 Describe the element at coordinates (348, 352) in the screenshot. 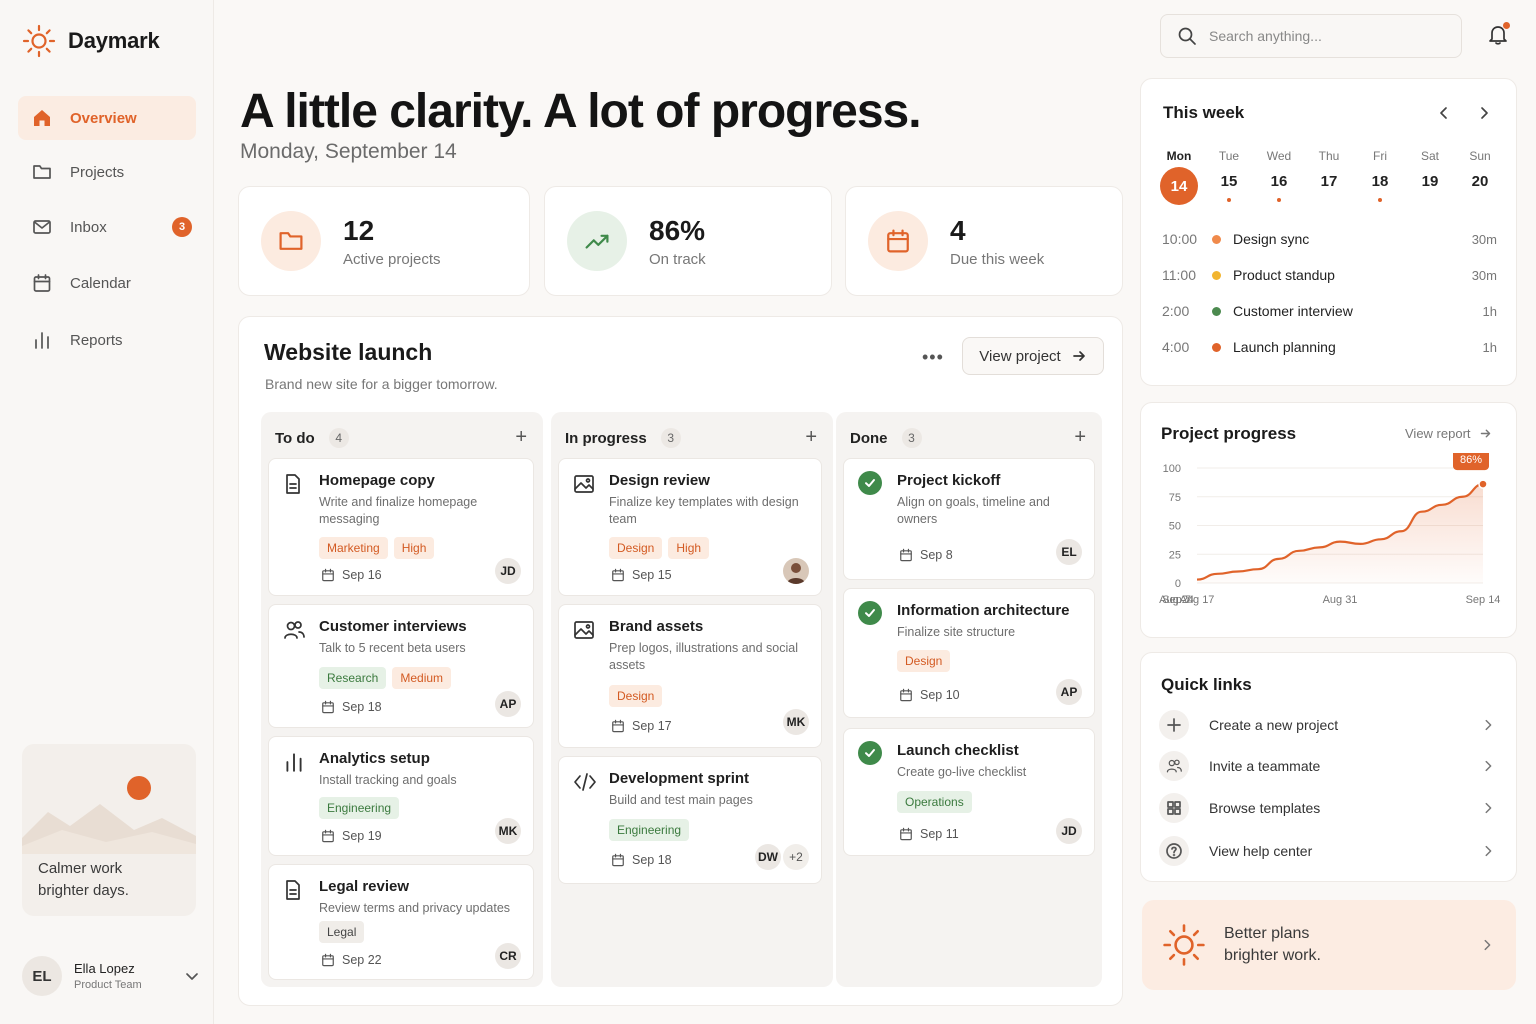

I see `project-title: Website launch` at that location.